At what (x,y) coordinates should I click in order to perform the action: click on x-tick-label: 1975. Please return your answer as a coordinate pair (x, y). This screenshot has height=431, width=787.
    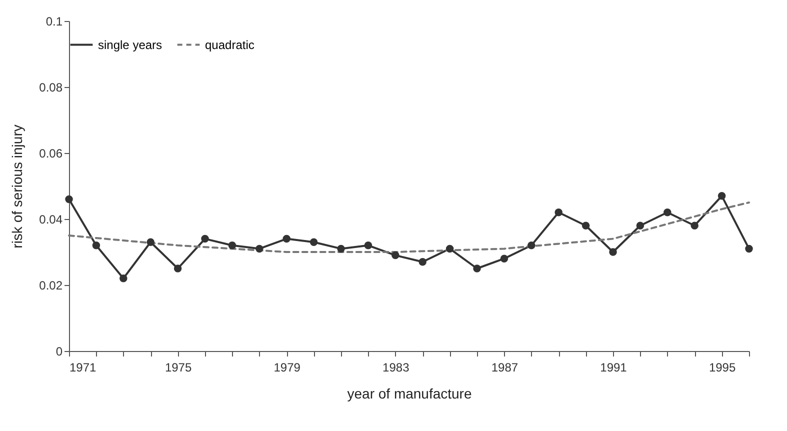
    Looking at the image, I should click on (178, 367).